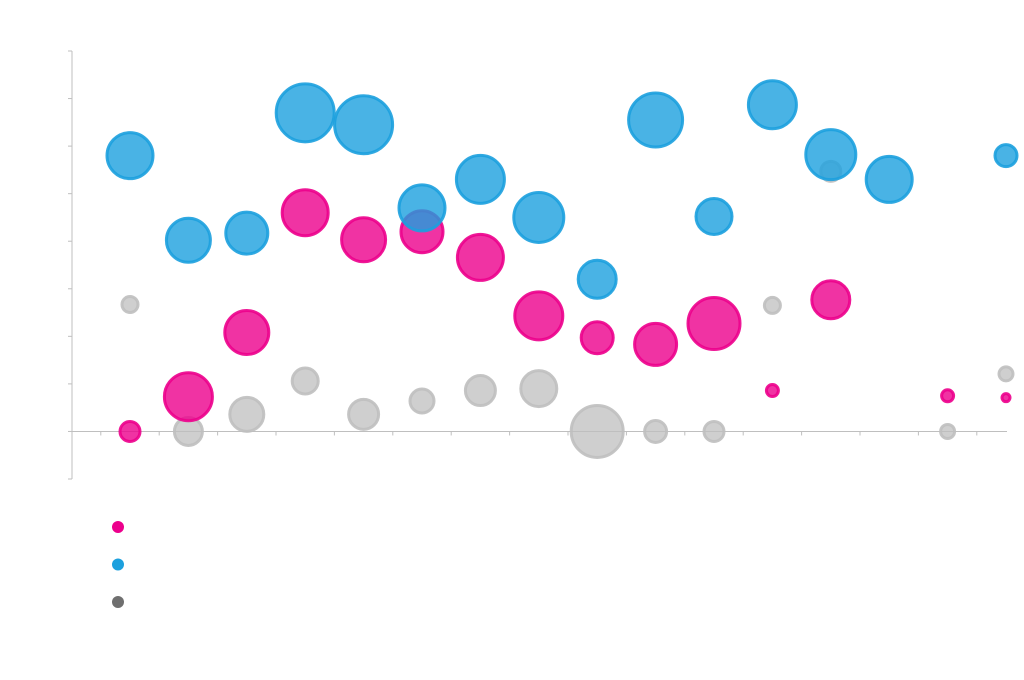 This screenshot has height=680, width=1024. I want to click on legend, so click(118, 564).